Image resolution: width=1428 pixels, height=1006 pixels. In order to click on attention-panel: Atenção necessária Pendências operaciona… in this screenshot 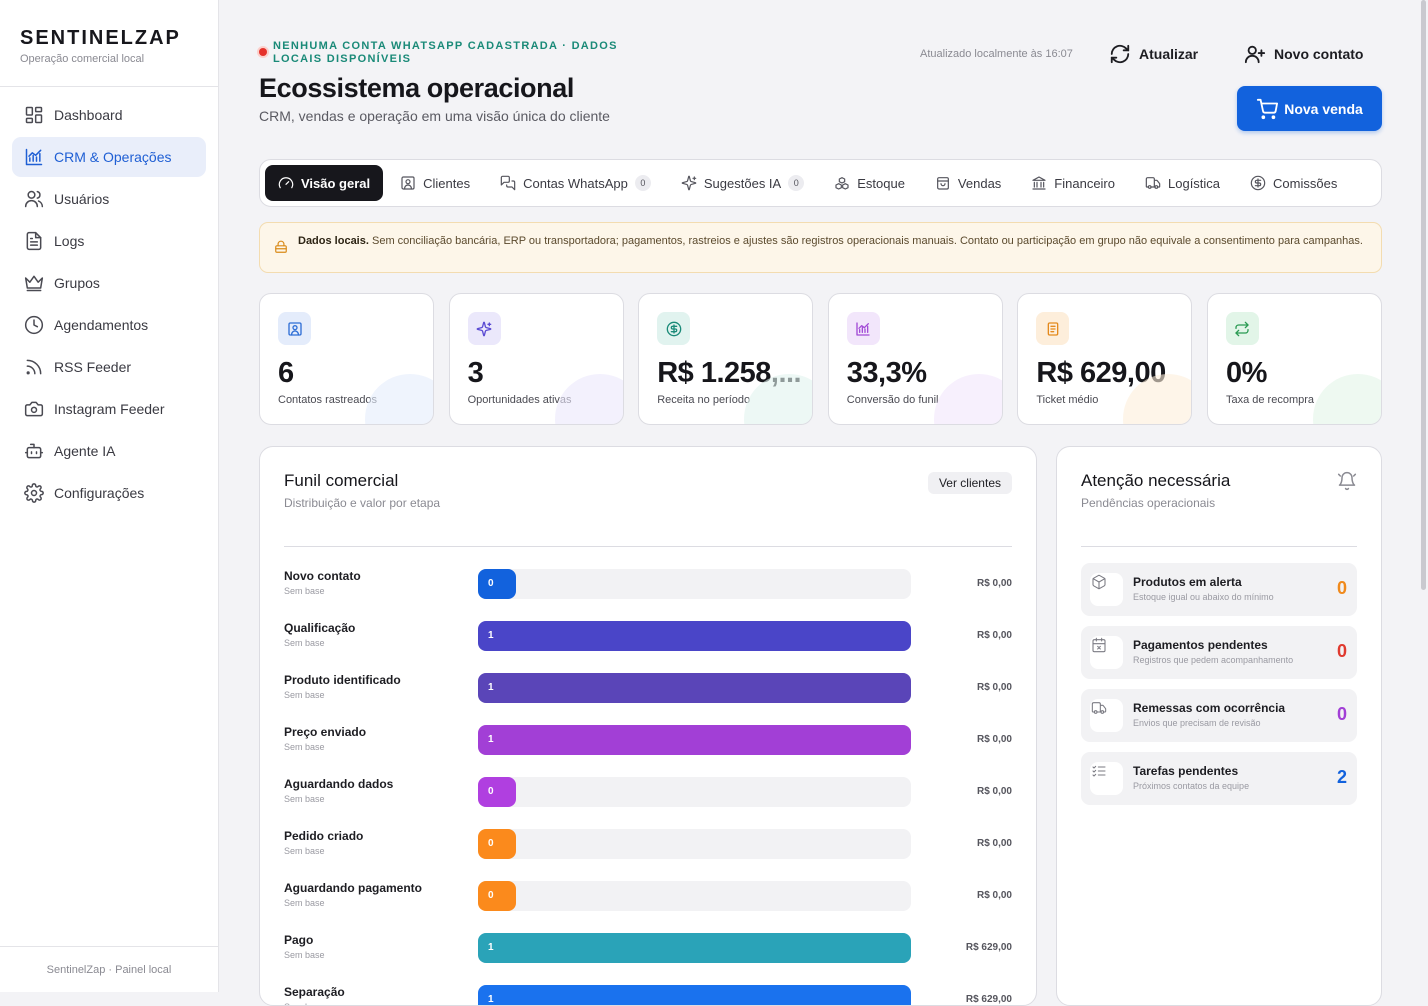, I will do `click(1219, 726)`.